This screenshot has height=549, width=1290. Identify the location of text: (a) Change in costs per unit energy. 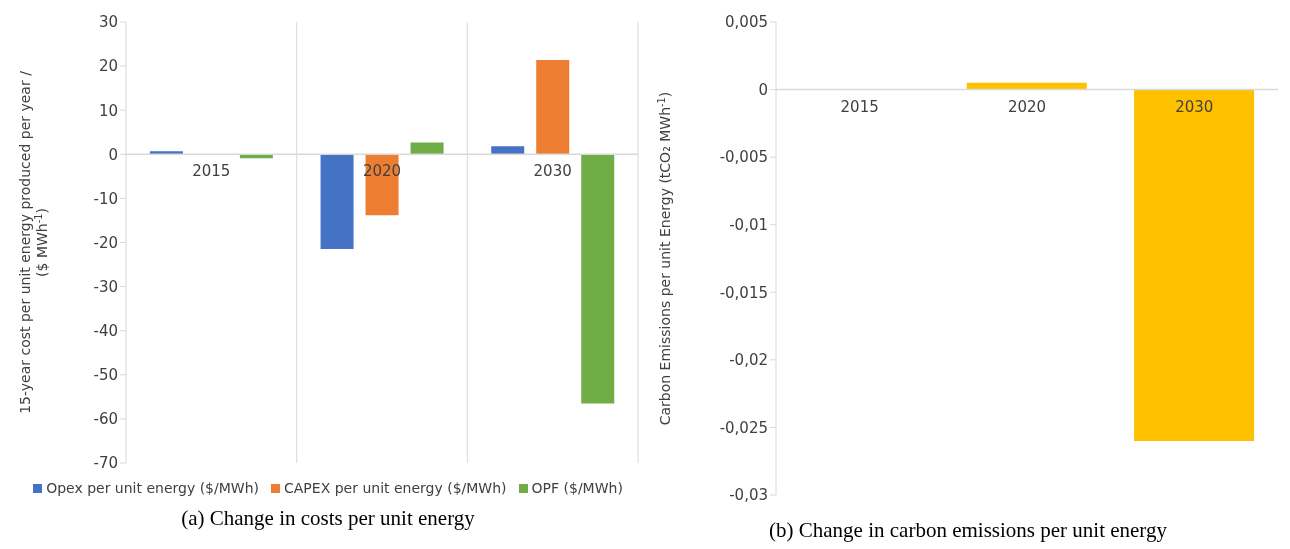
(328, 518).